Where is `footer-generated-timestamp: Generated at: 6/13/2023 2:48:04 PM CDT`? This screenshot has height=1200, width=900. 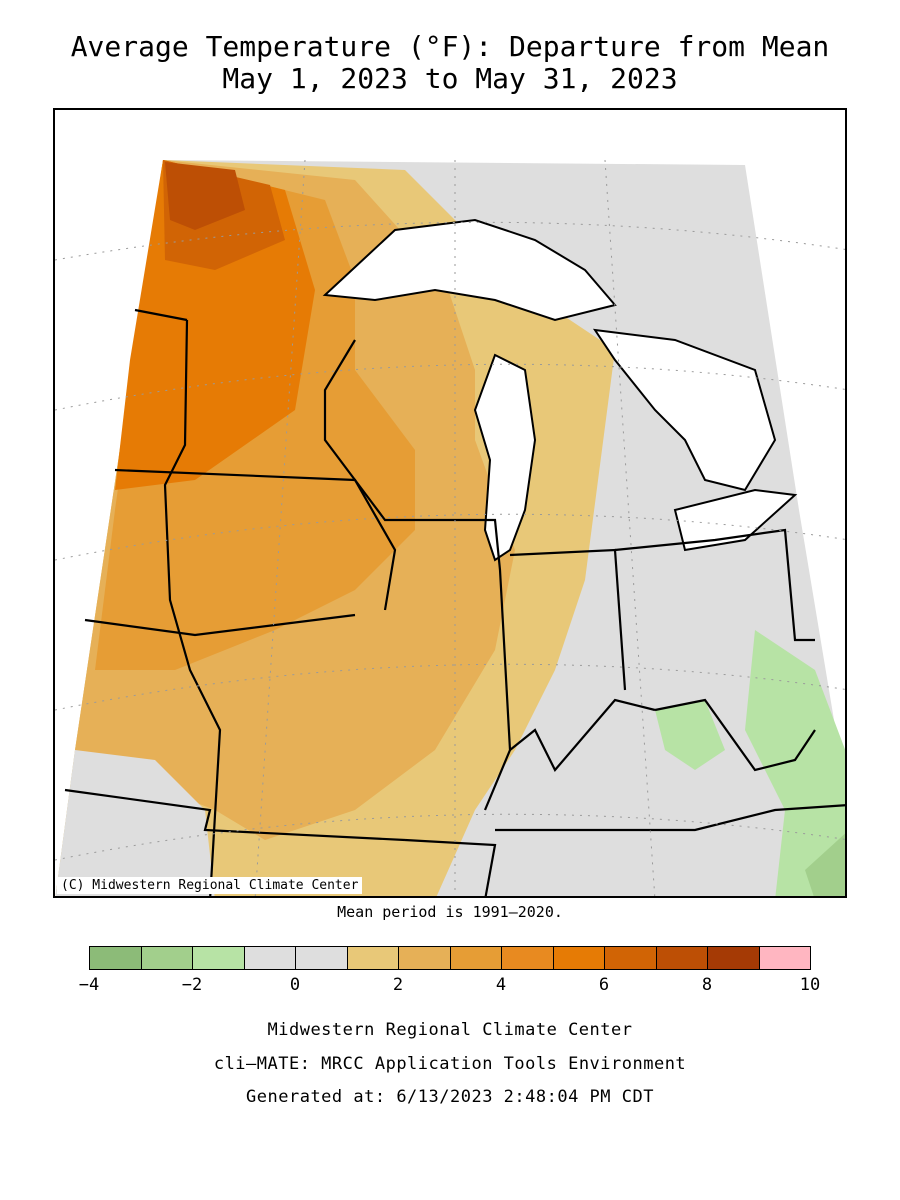 footer-generated-timestamp: Generated at: 6/13/2023 2:48:04 PM CDT is located at coordinates (450, 1097).